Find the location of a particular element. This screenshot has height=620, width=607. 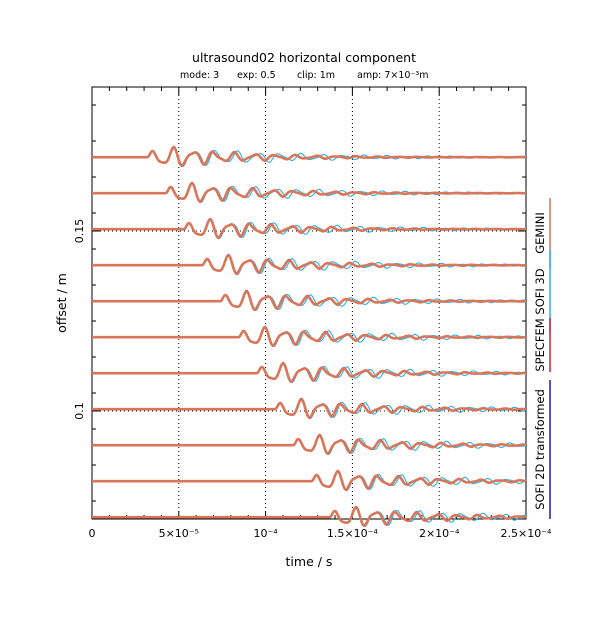

x-tick-label: 10⁻⁴ is located at coordinates (265, 533).